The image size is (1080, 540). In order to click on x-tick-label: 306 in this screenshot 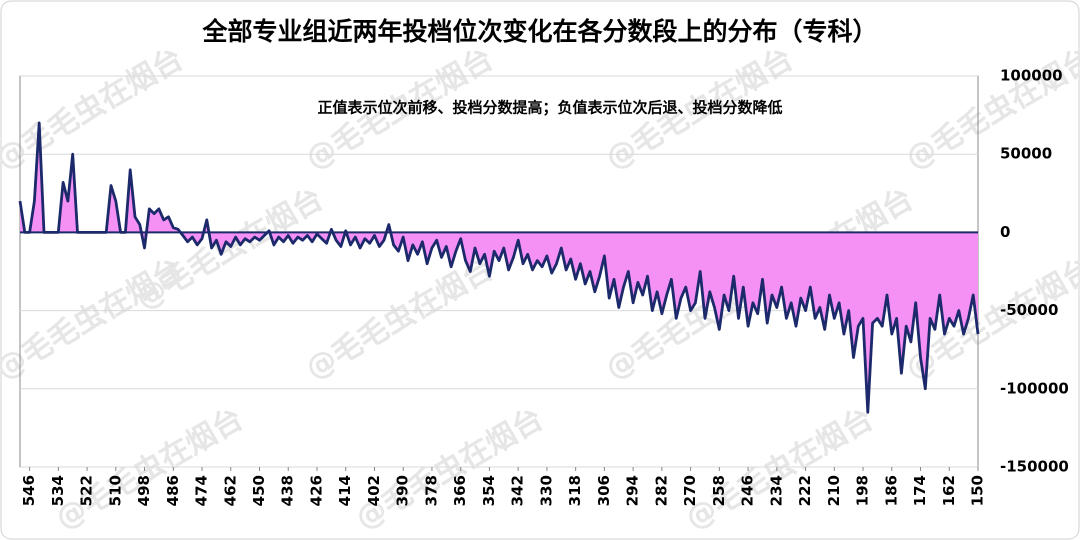, I will do `click(604, 490)`.